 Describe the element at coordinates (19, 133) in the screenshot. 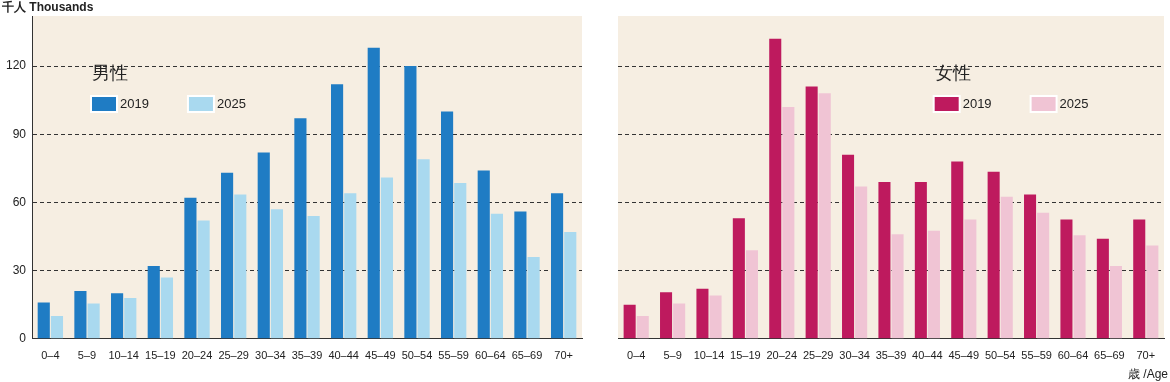

I see `y-tick-label: 90` at that location.